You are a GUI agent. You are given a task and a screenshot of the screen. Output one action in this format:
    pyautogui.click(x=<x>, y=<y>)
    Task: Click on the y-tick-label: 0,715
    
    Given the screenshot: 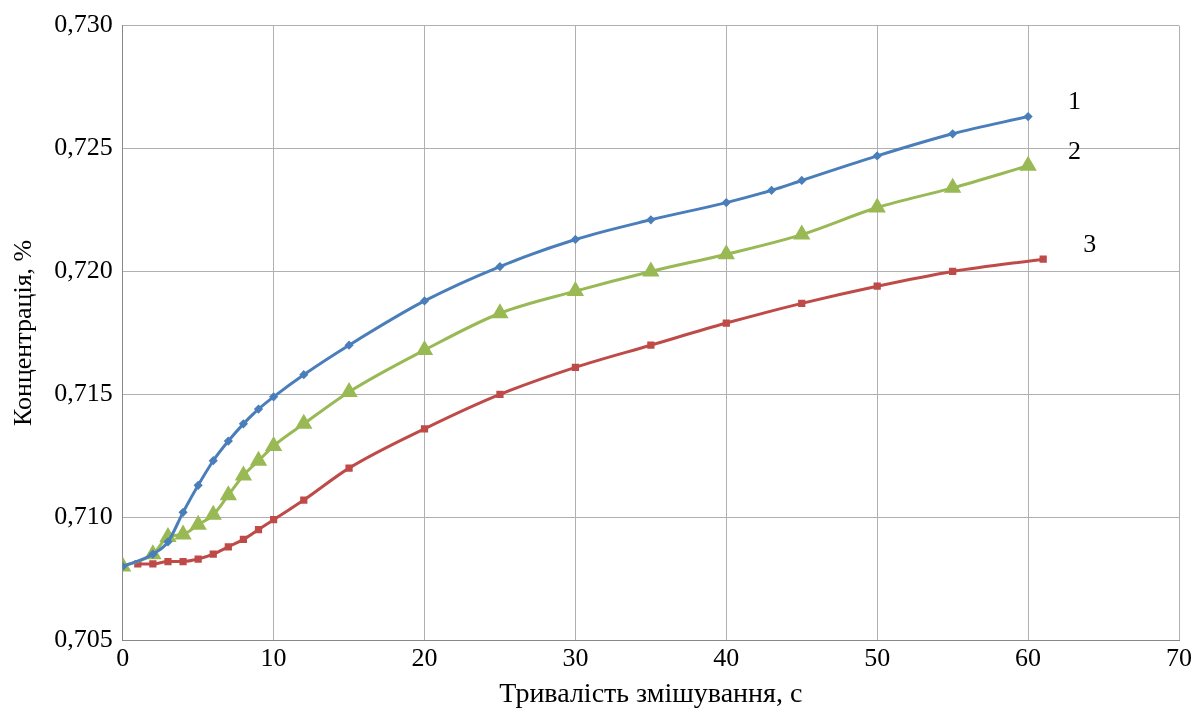 What is the action you would take?
    pyautogui.click(x=83, y=393)
    